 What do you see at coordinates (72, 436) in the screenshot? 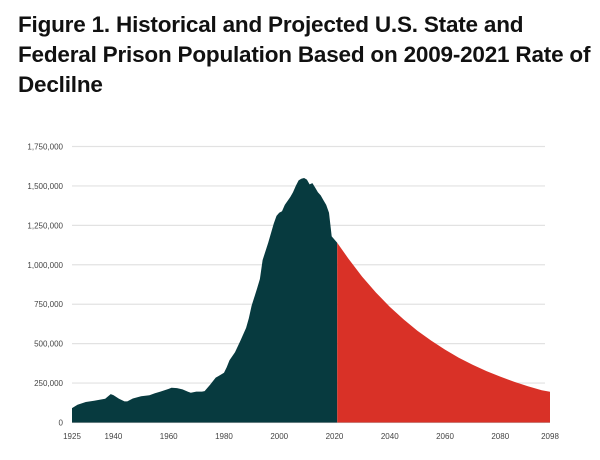
I see `x-tick-label: 1925` at bounding box center [72, 436].